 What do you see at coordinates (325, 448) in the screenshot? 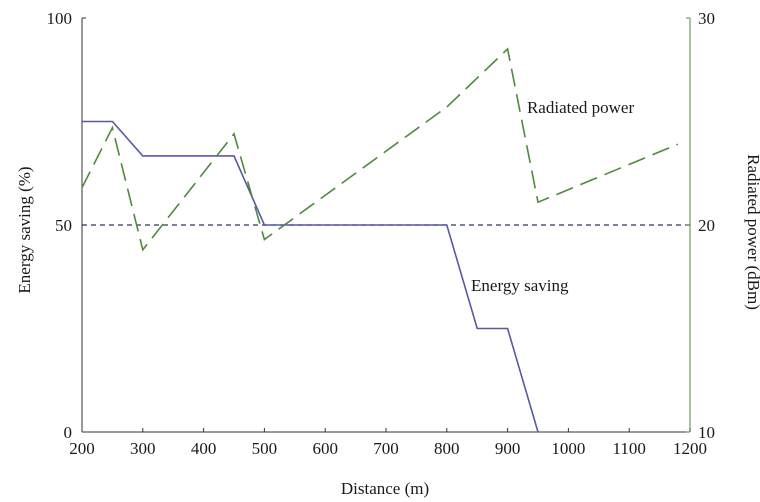
I see `x-tick-label: 600` at bounding box center [325, 448].